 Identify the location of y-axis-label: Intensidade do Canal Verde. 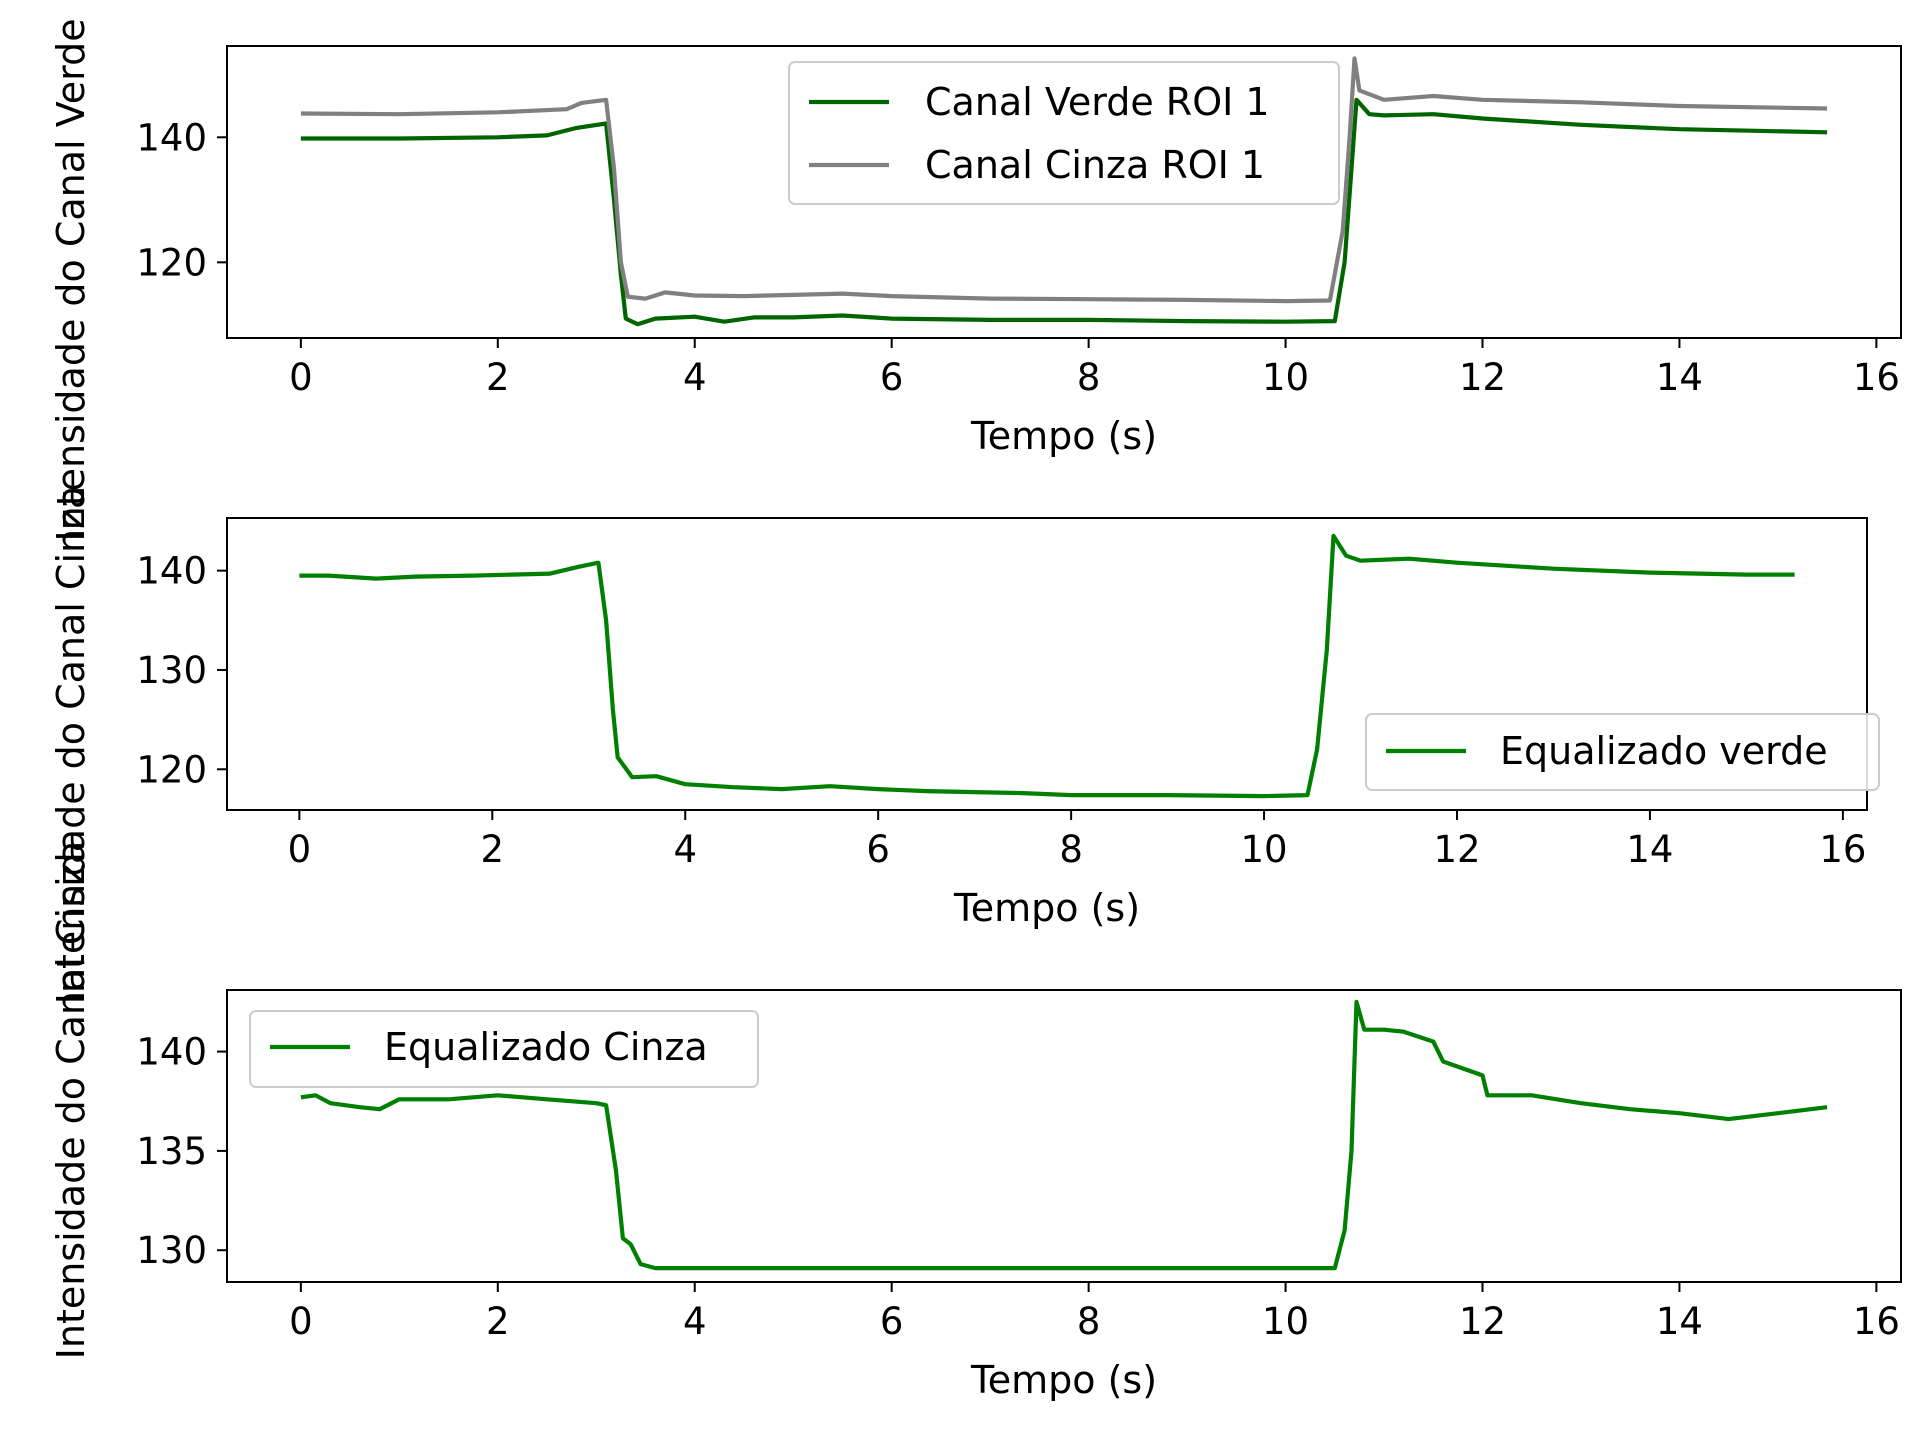
(71, 279).